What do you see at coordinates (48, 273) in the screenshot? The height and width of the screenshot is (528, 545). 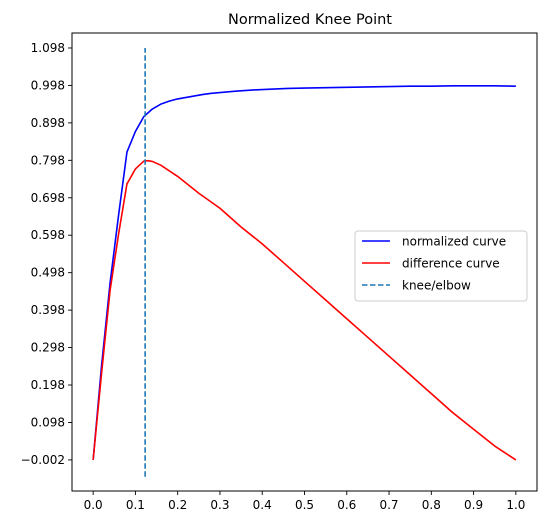 I see `y-tick-label: 0.498` at bounding box center [48, 273].